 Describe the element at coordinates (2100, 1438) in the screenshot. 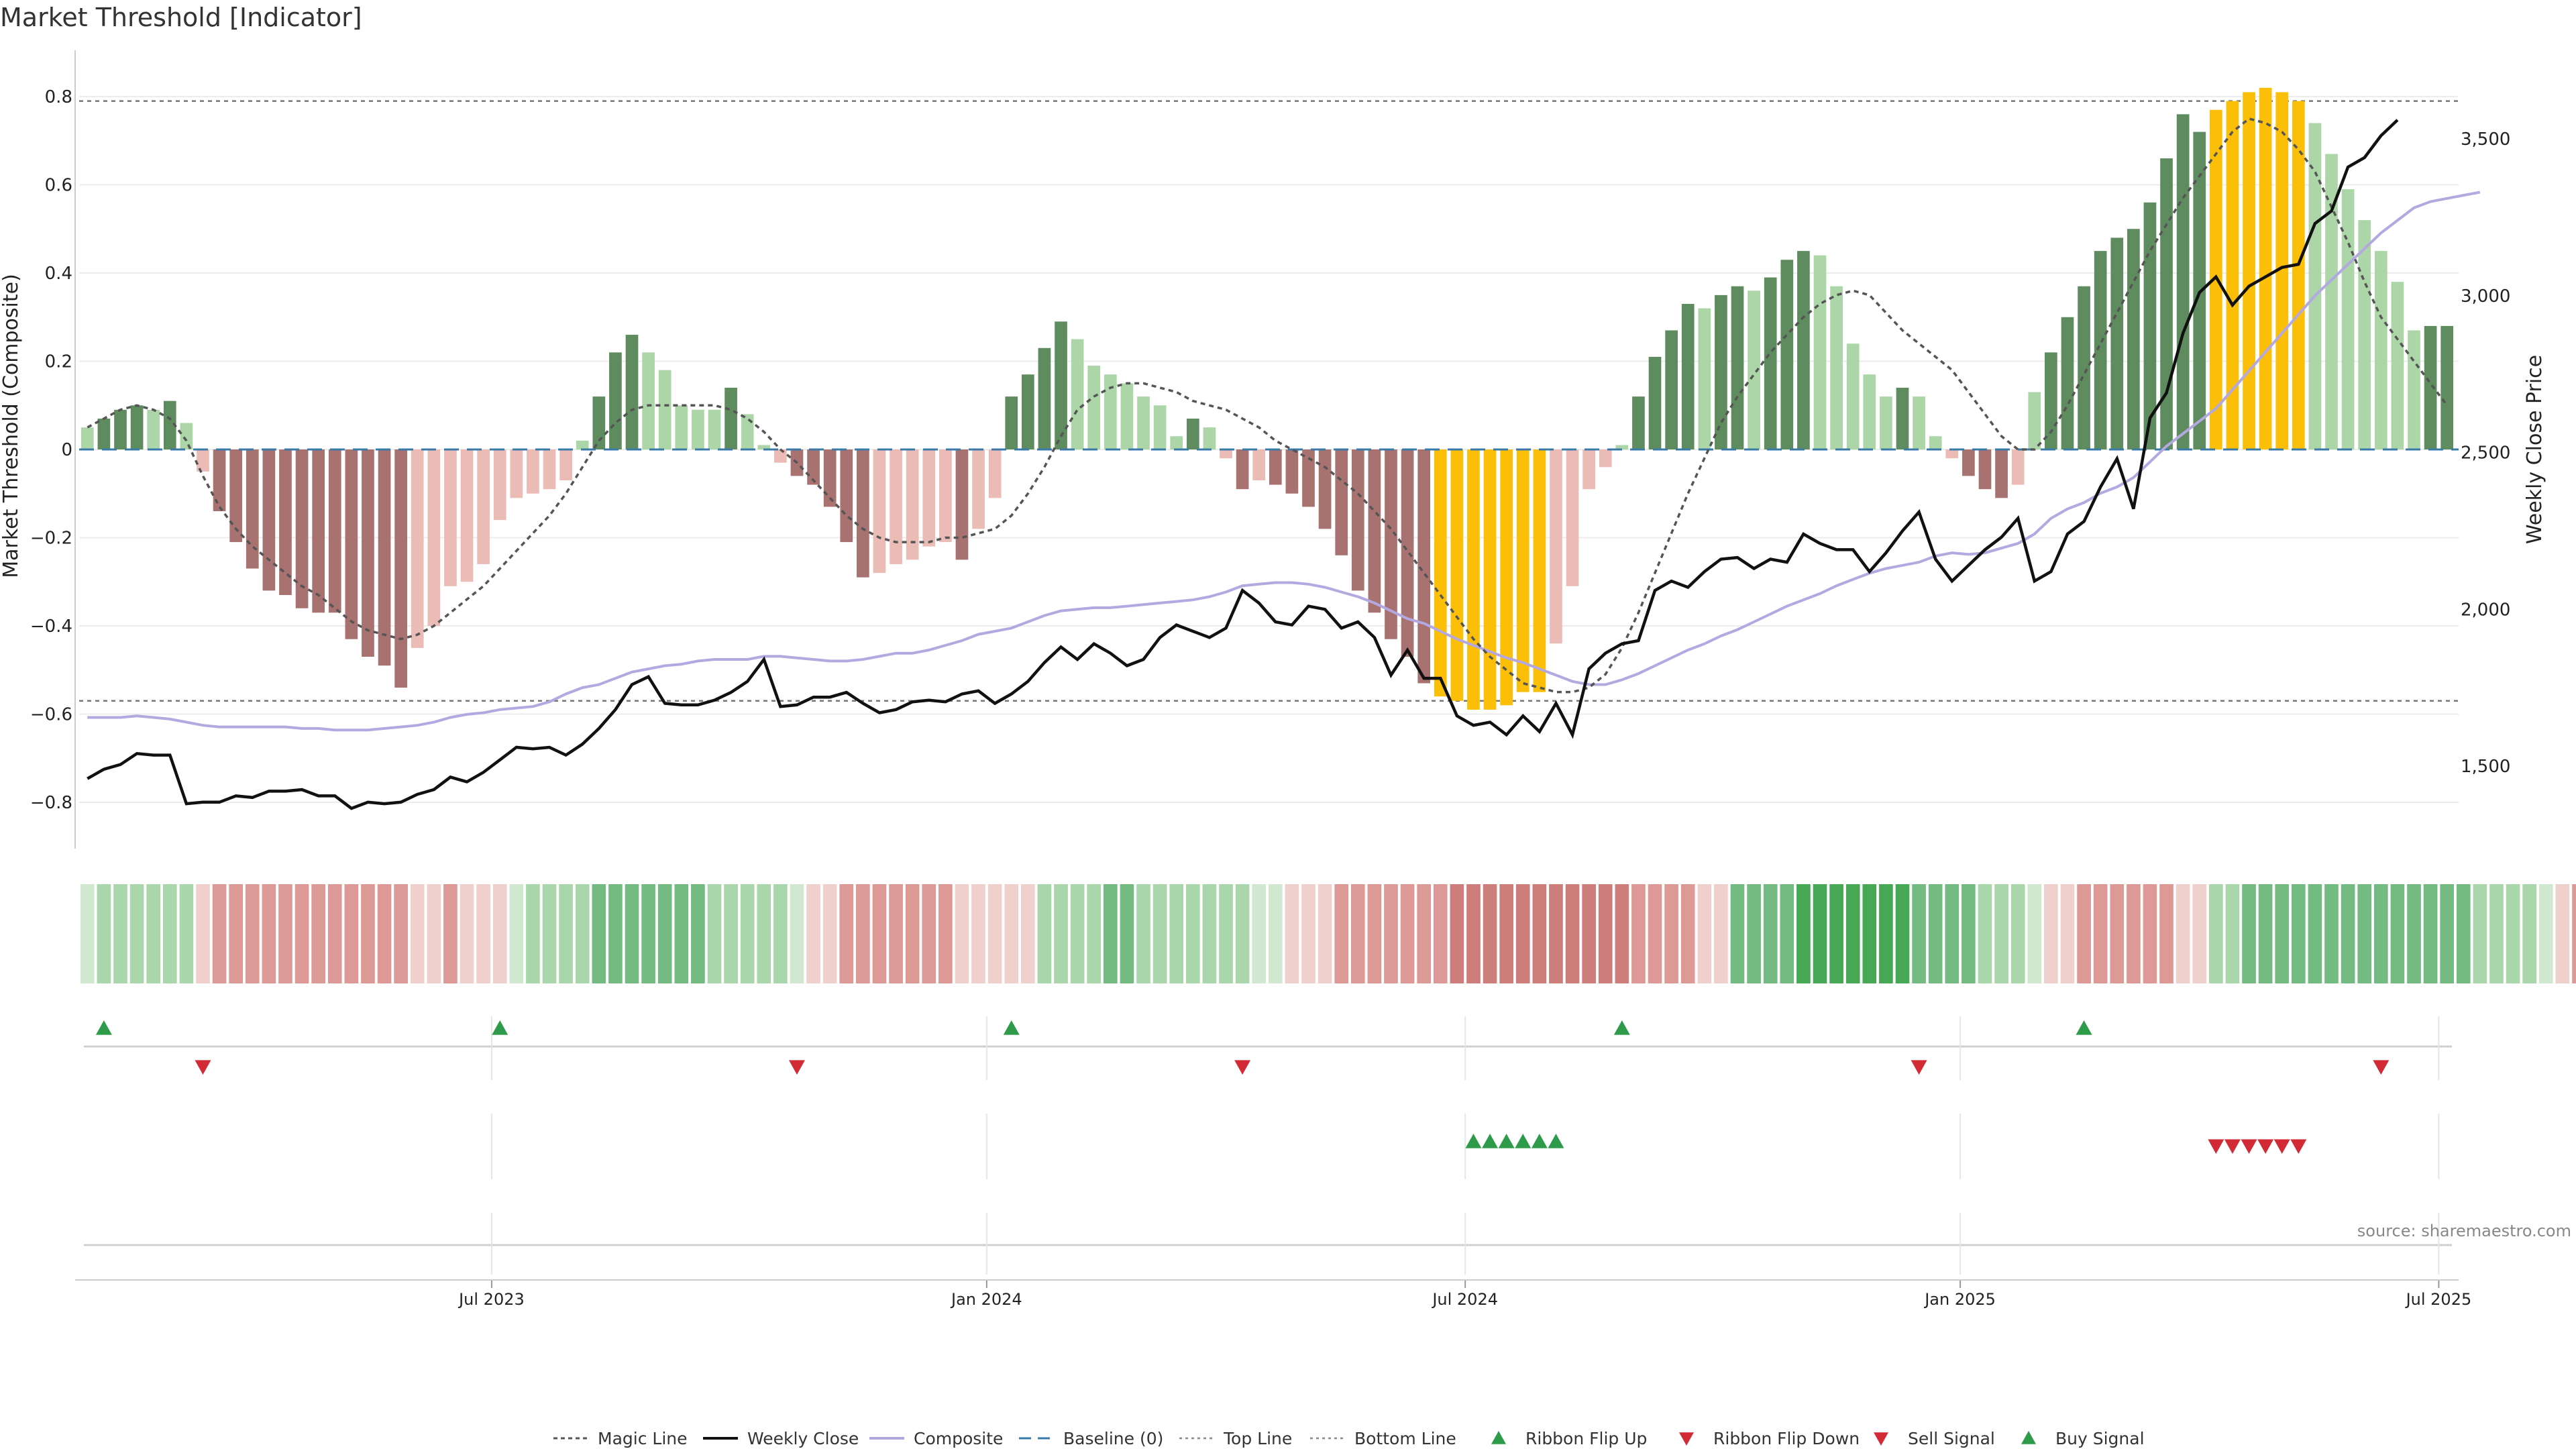

I see `legend-label: Buy Signal` at that location.